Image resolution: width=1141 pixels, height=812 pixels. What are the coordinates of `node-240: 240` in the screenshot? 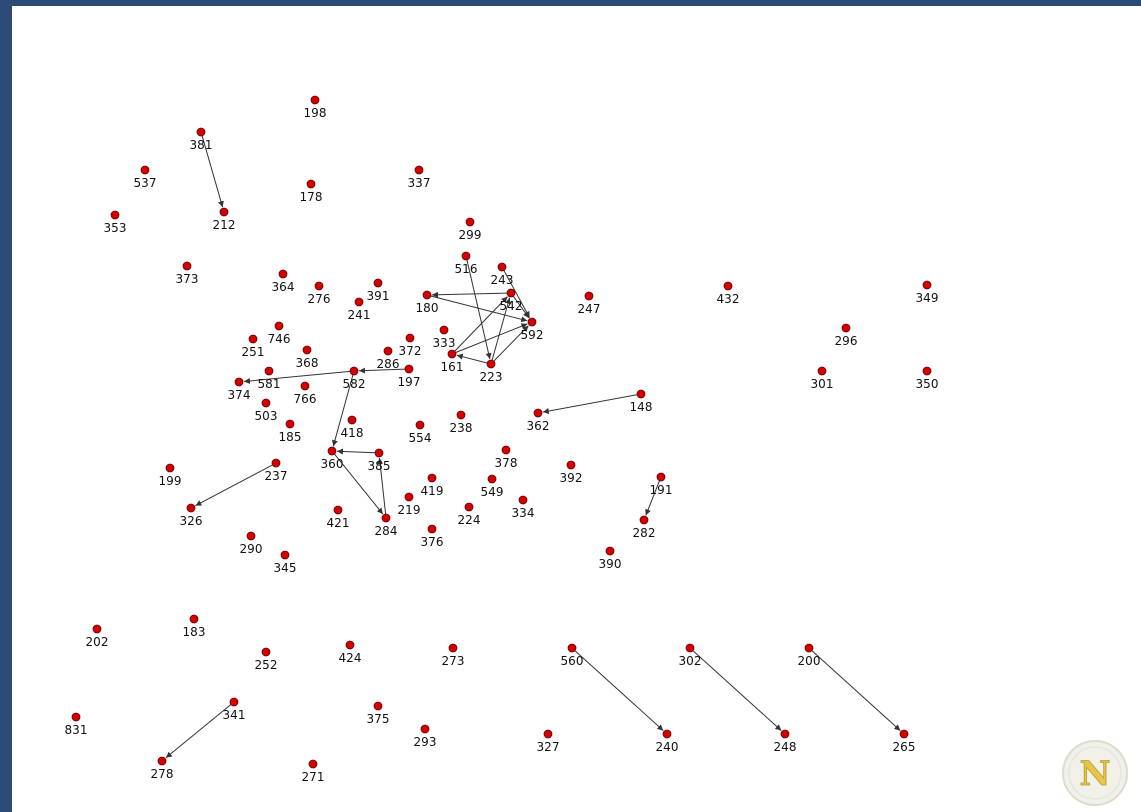 It's located at (667, 741).